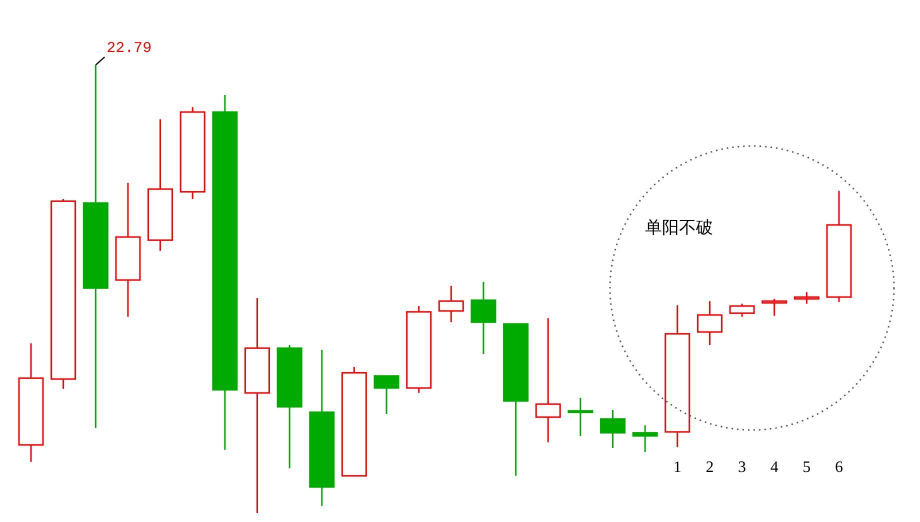 The width and height of the screenshot is (920, 522). Describe the element at coordinates (774, 467) in the screenshot. I see `x-tick-label: 4` at that location.